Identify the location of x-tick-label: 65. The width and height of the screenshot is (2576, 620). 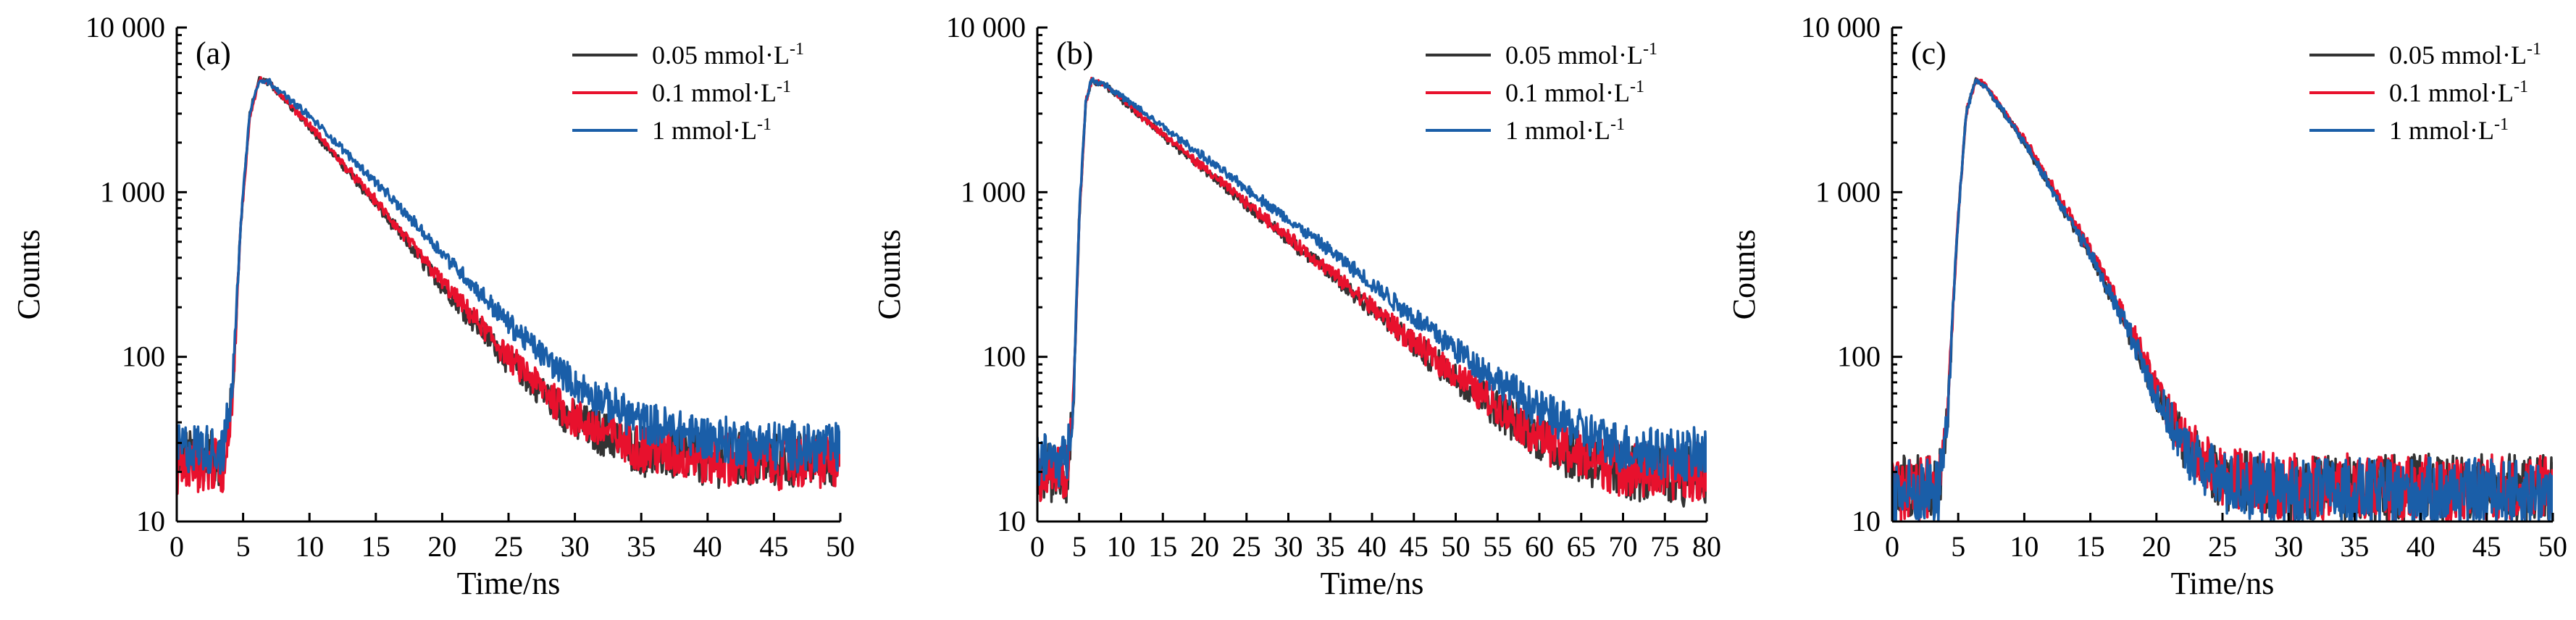
(1581, 546).